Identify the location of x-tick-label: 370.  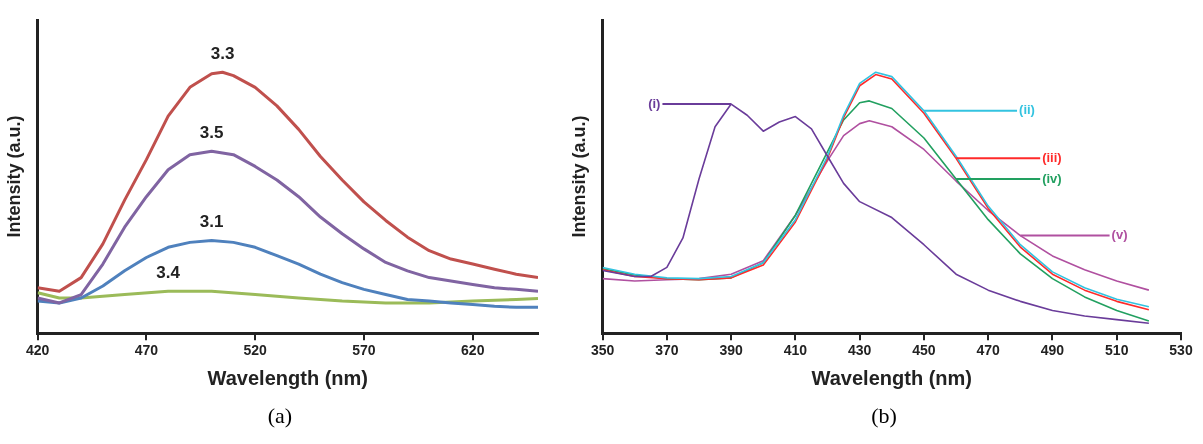
(667, 350).